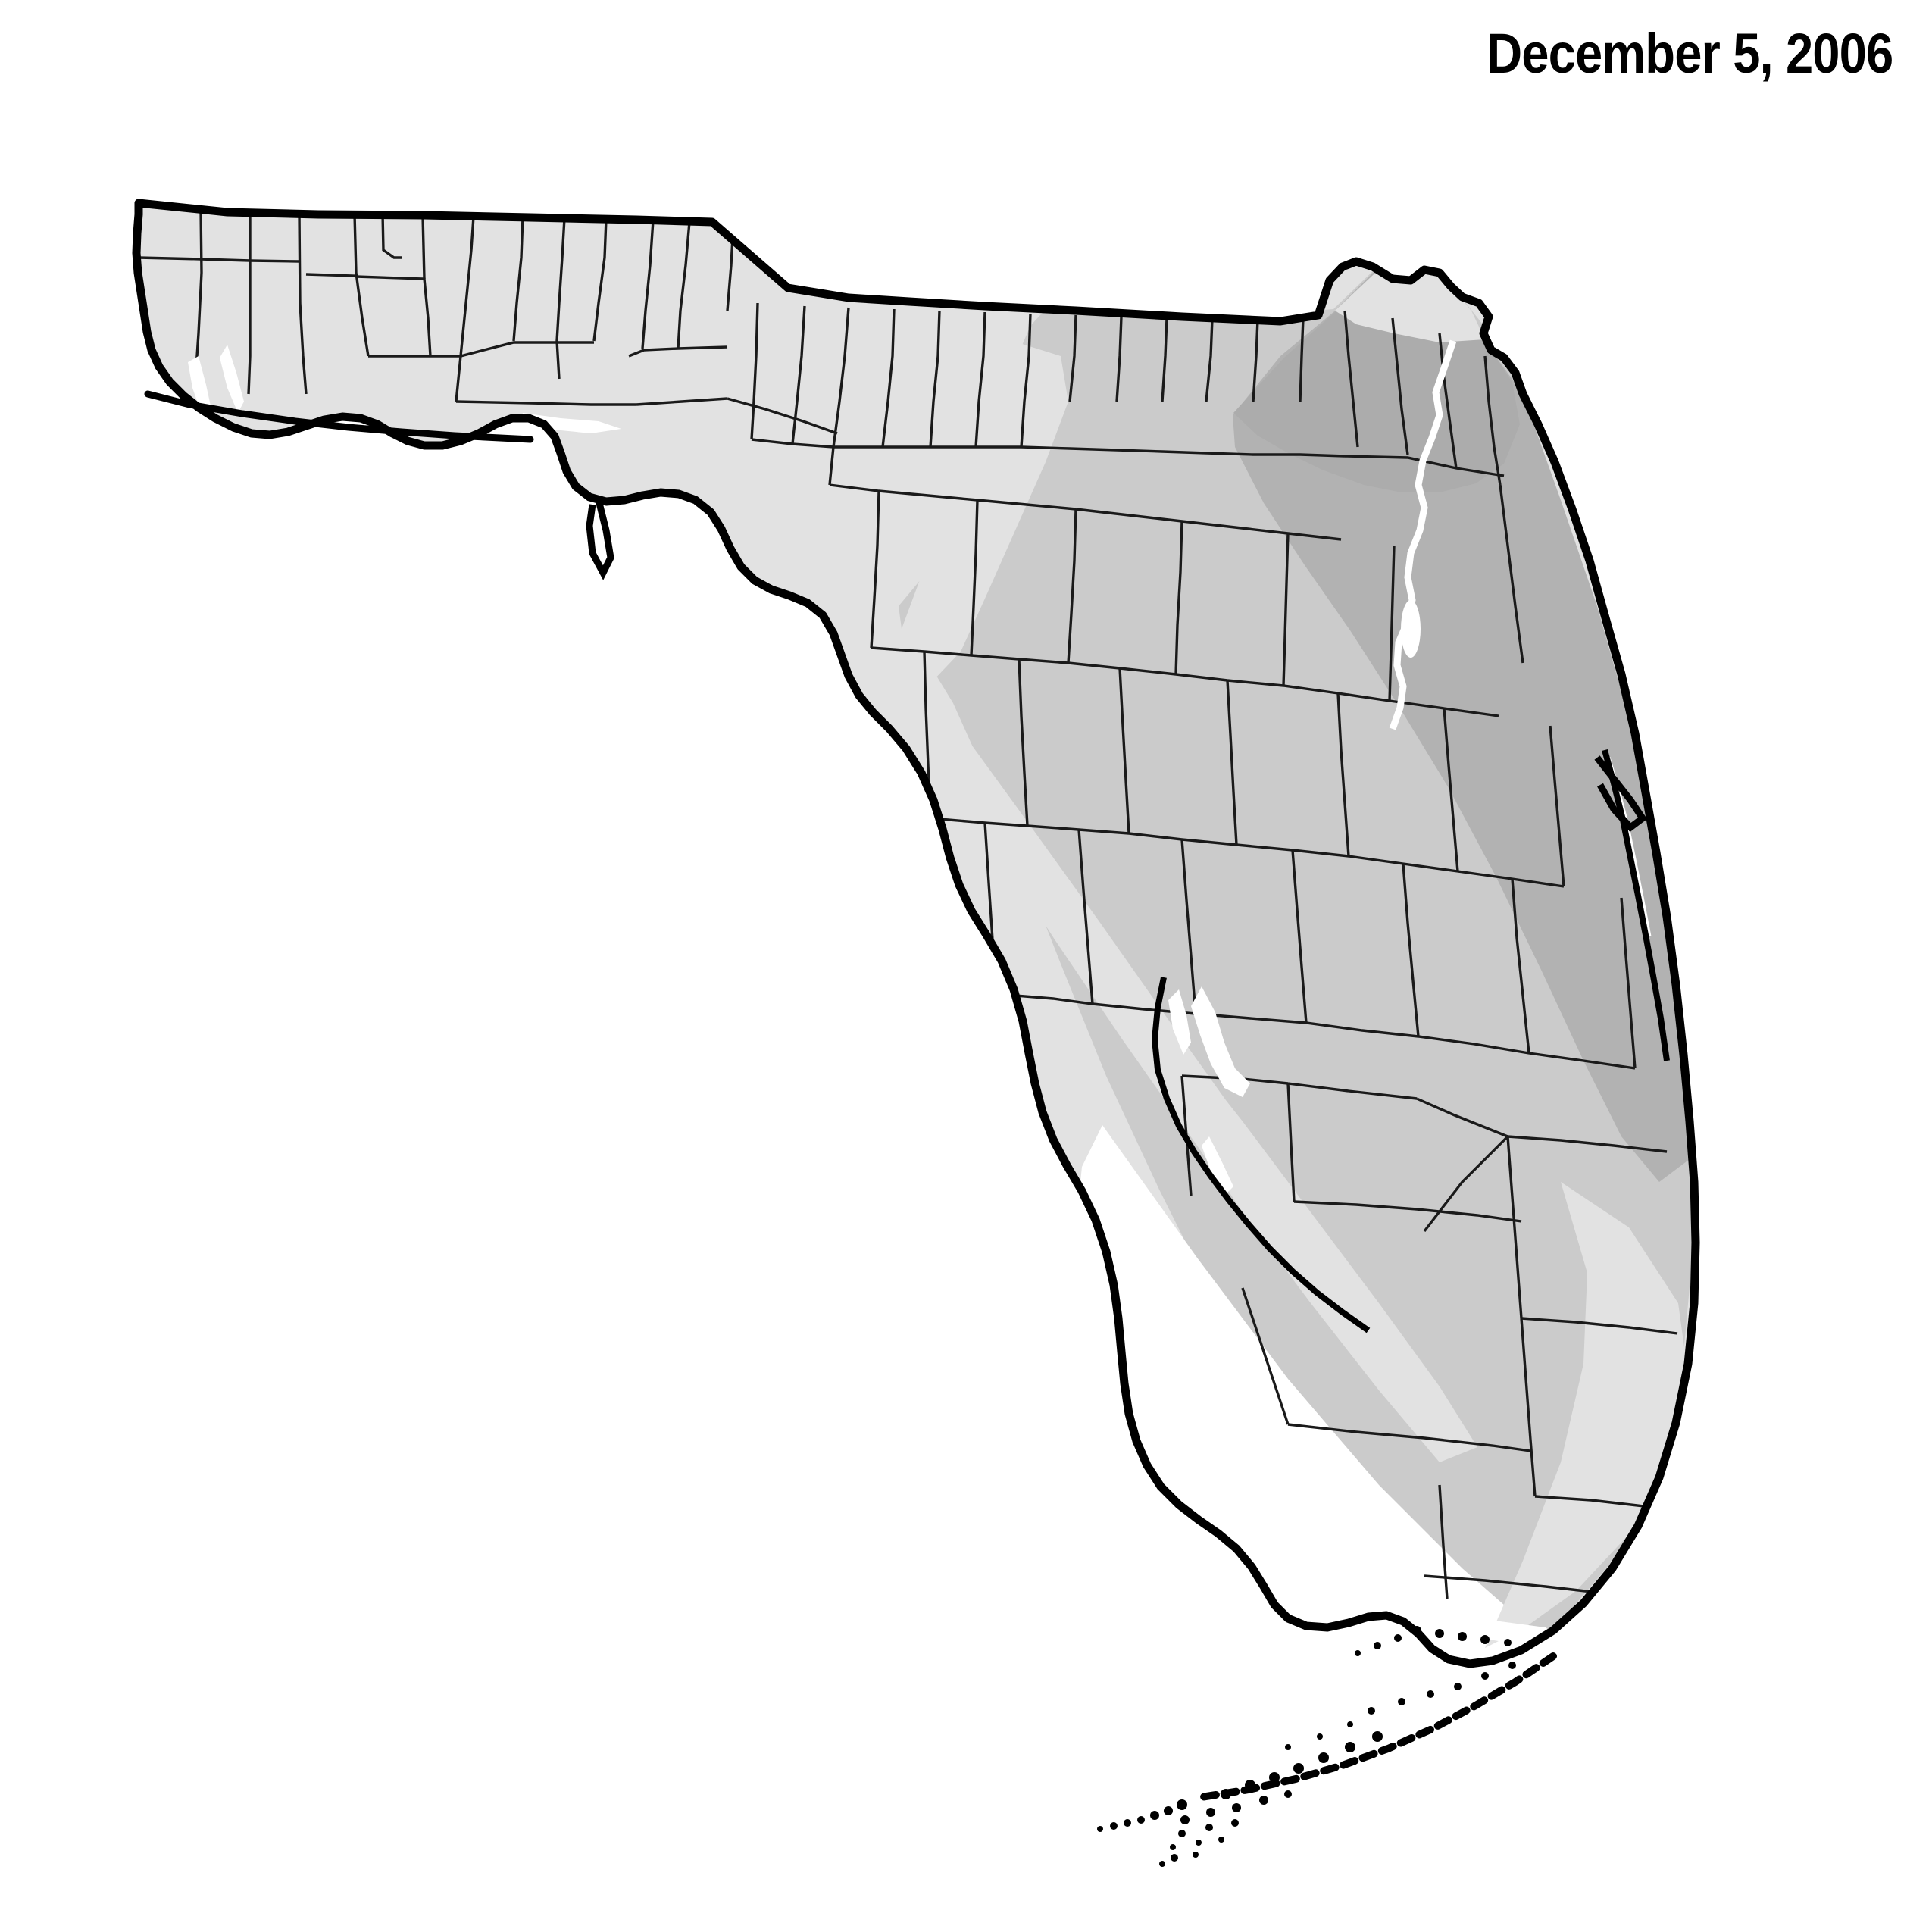 This screenshot has width=1932, height=1932. What do you see at coordinates (1261, 1155) in the screenshot?
I see `west-coast-barrier-islands` at bounding box center [1261, 1155].